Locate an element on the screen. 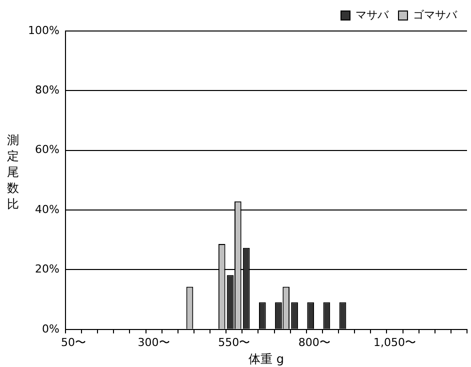 The height and width of the screenshot is (367, 471). x-tick-label: 550〜 is located at coordinates (234, 342).